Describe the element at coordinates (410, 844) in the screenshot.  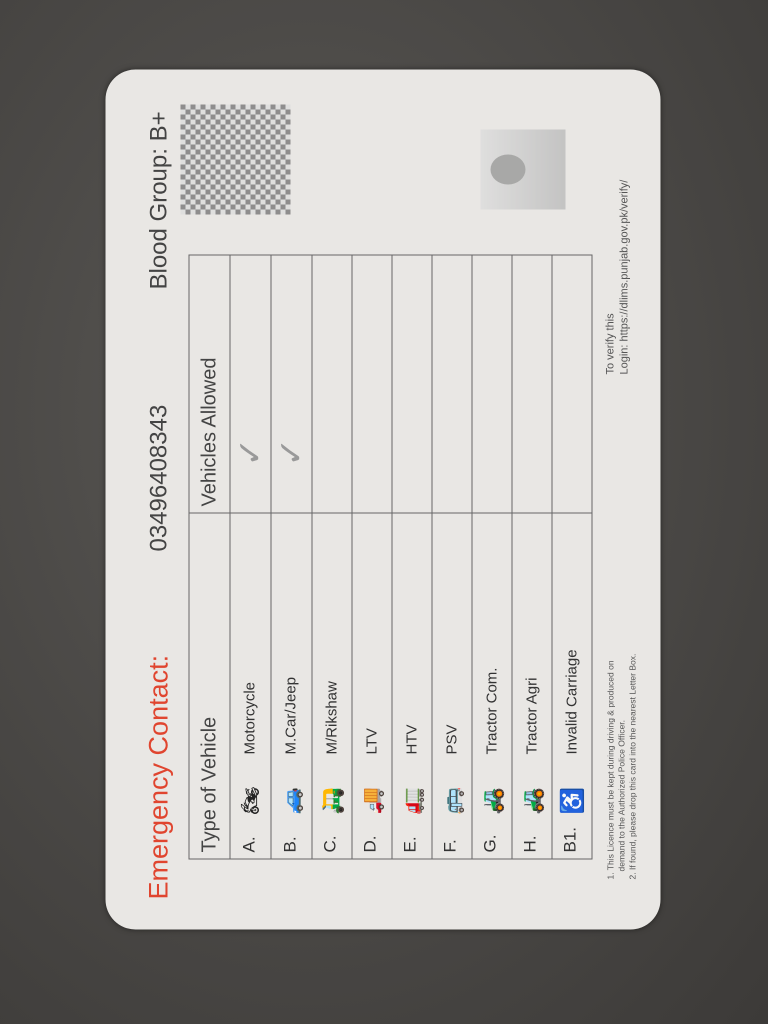
I see `row-letter: E.` at that location.